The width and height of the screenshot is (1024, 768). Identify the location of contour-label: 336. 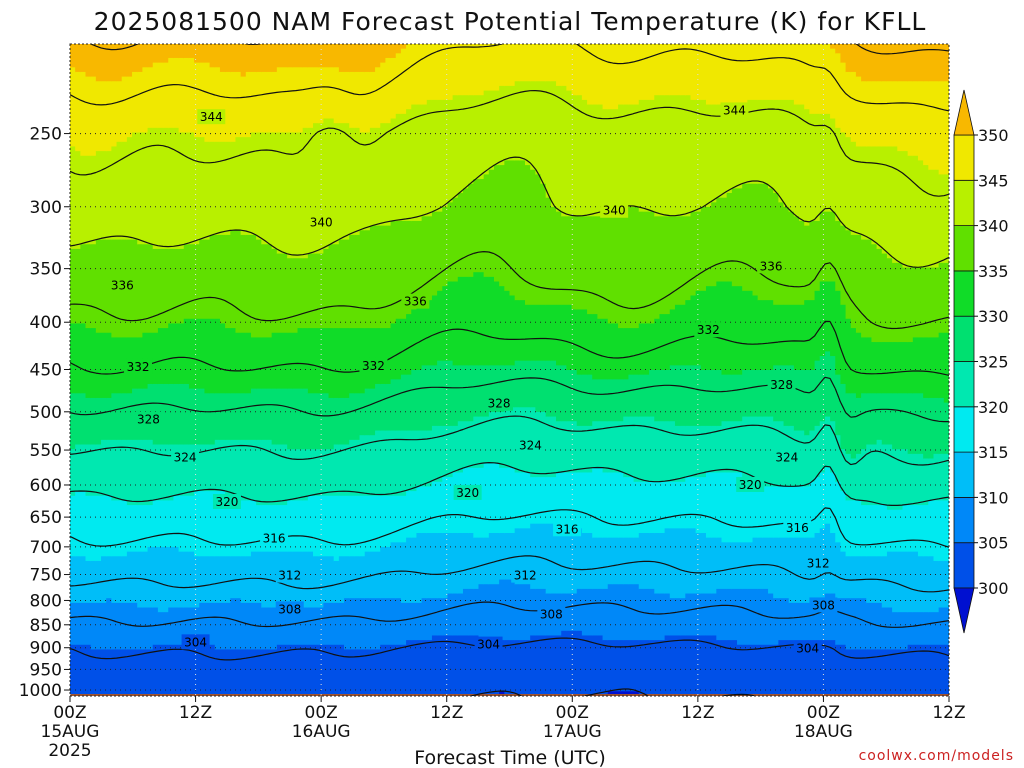
(122, 285).